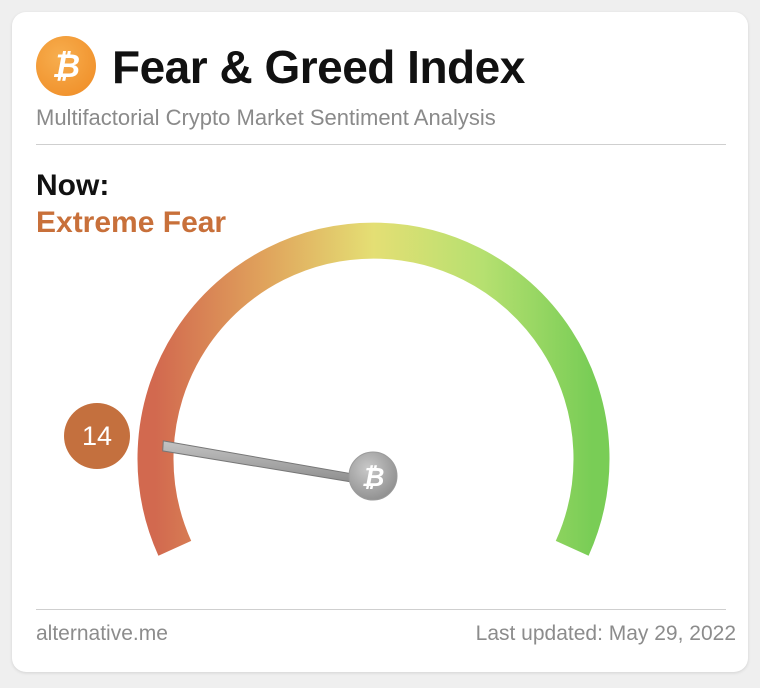  What do you see at coordinates (381, 144) in the screenshot?
I see `header-divider` at bounding box center [381, 144].